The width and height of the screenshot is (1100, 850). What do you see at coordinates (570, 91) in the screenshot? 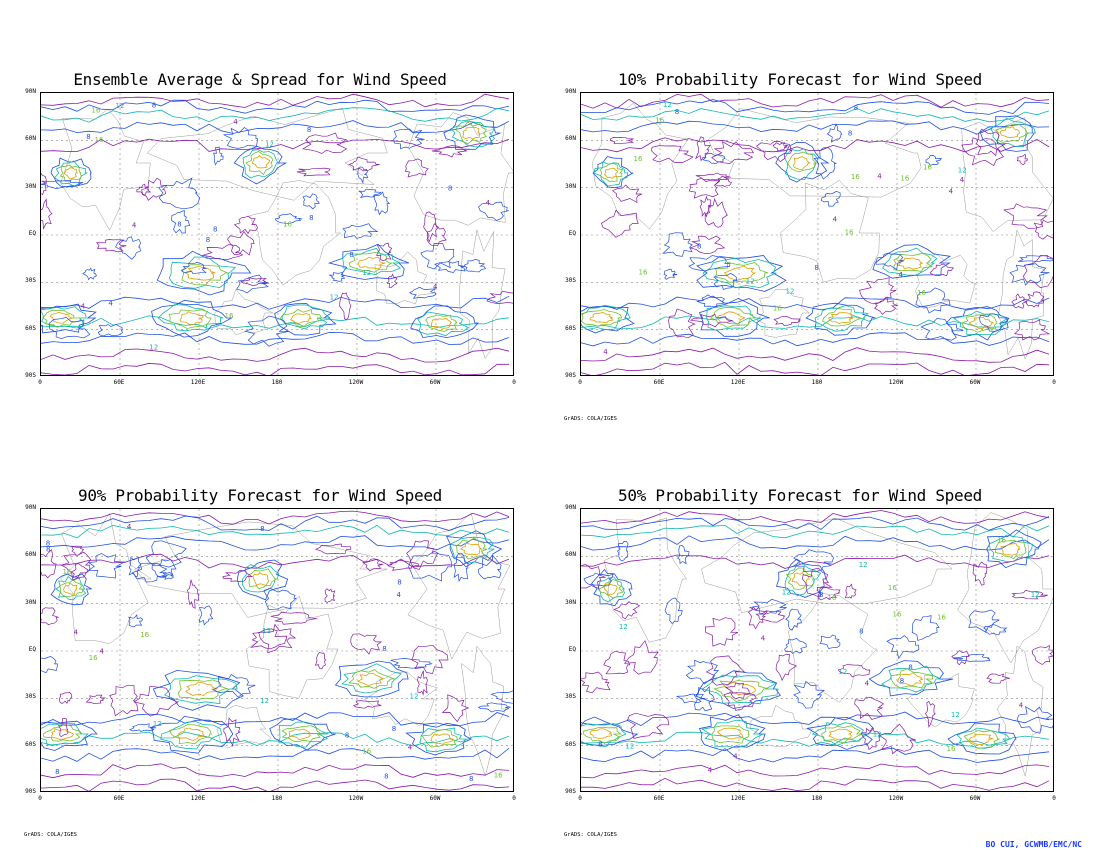
I see `latitude-tick-label: 90N` at bounding box center [570, 91].